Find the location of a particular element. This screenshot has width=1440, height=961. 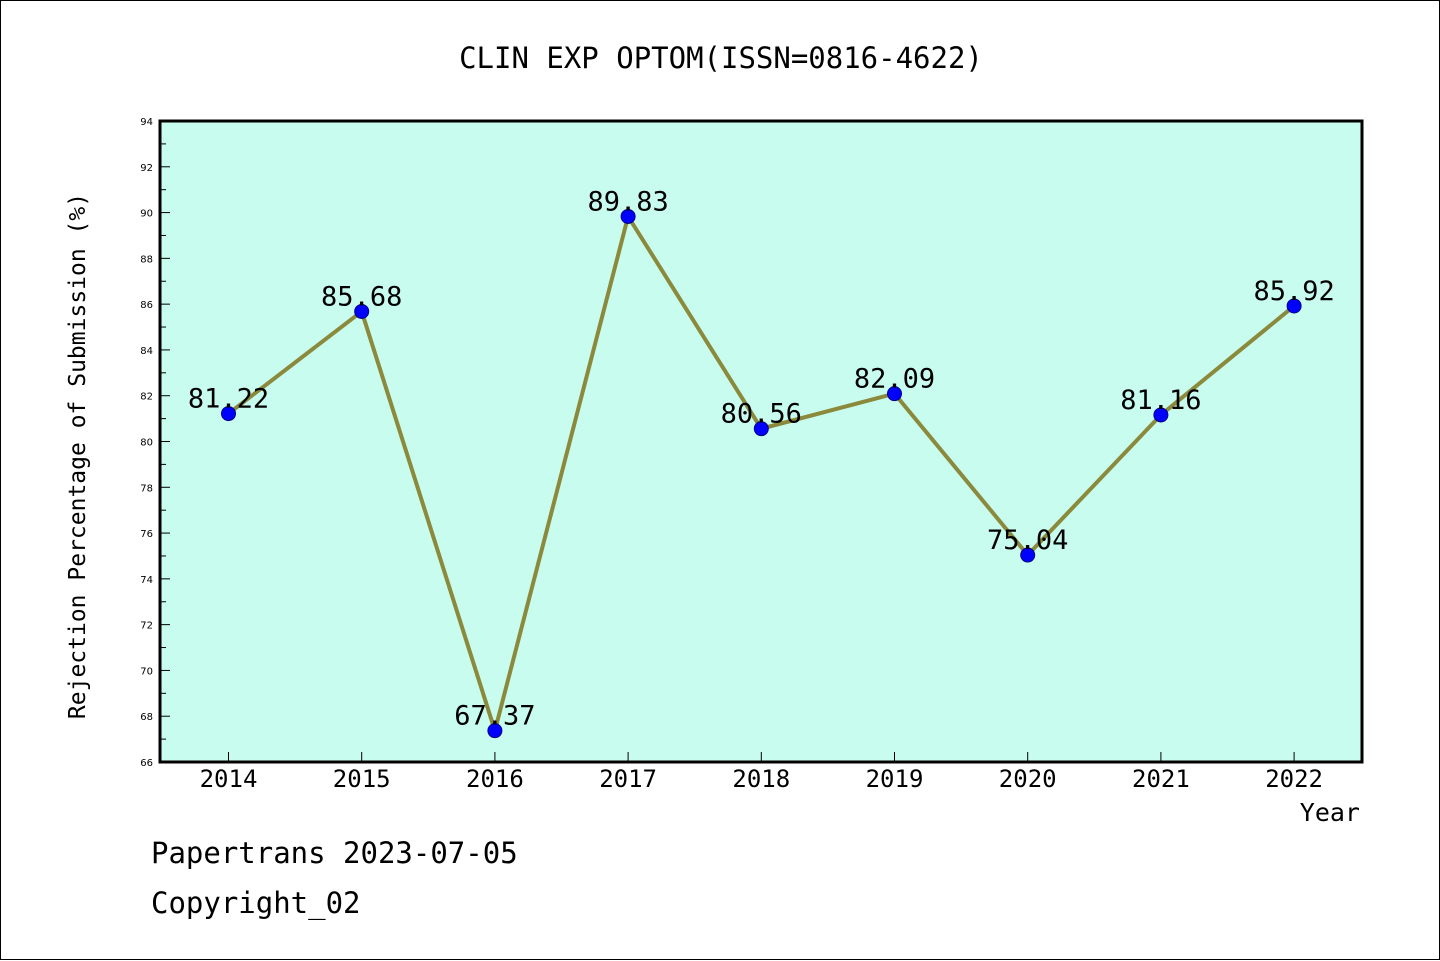

data-label: 85.68 is located at coordinates (361, 296).